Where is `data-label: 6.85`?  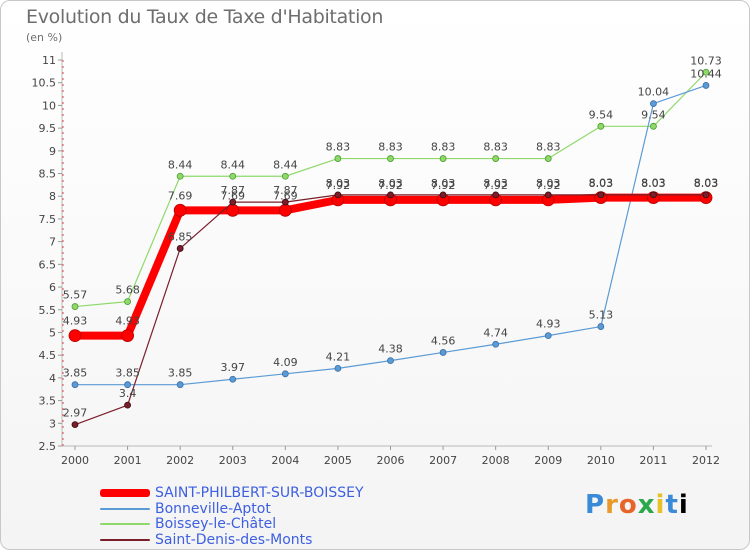 data-label: 6.85 is located at coordinates (180, 236).